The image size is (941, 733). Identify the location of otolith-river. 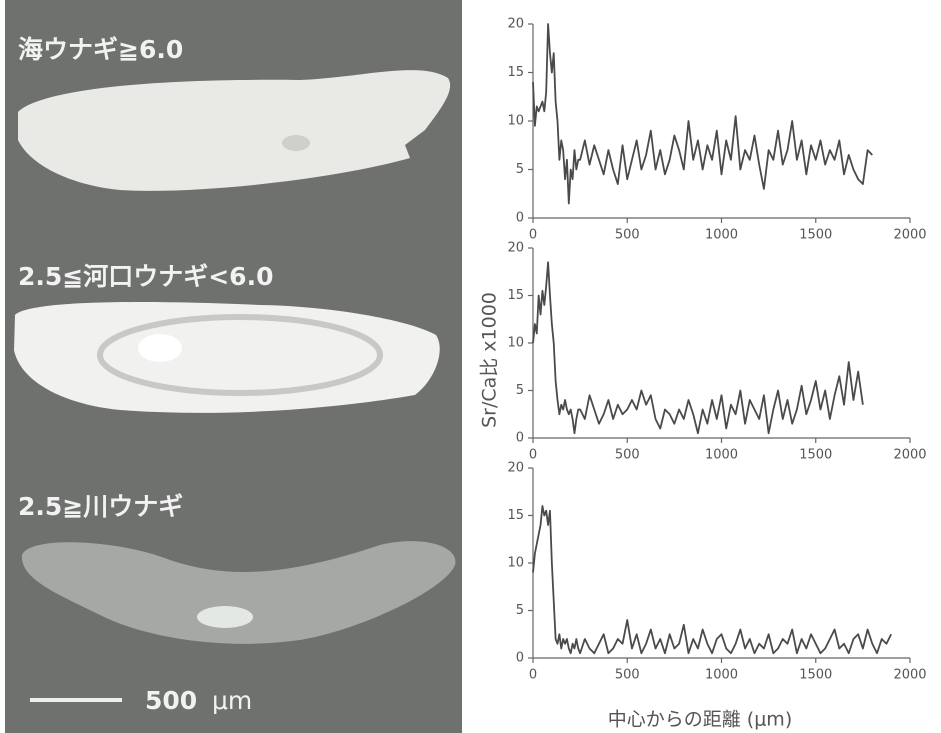
(238, 592).